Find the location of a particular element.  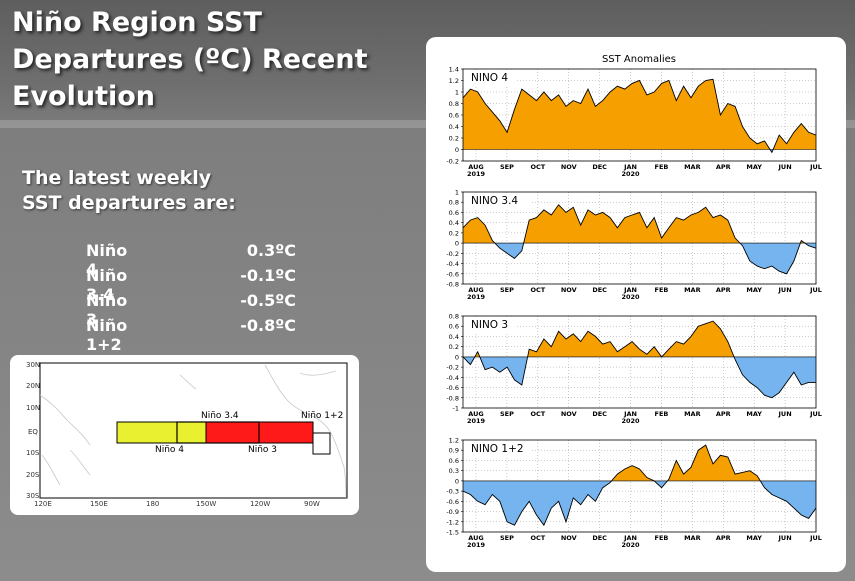

panel-label: NINO 3 is located at coordinates (489, 325).